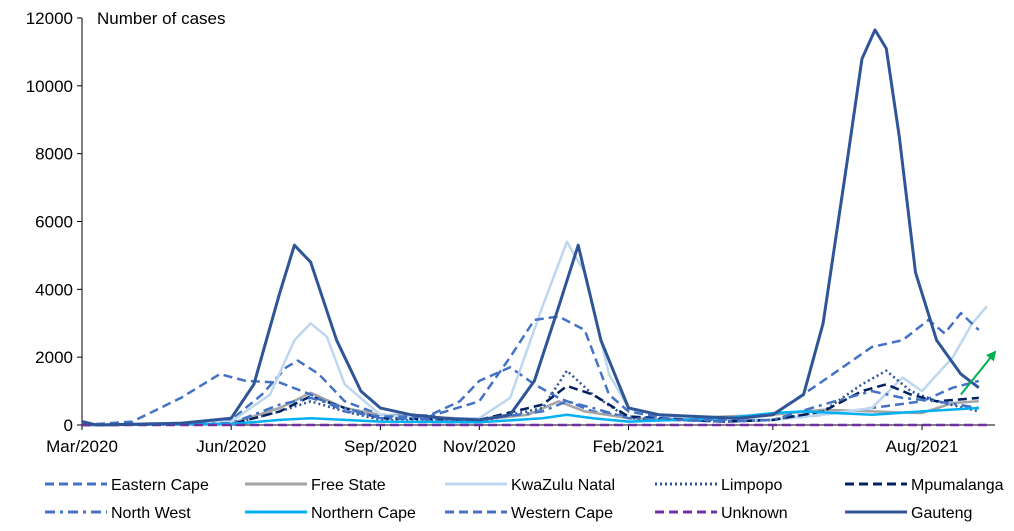 The image size is (1014, 531). I want to click on x-tick-label: Sep/2020, so click(380, 446).